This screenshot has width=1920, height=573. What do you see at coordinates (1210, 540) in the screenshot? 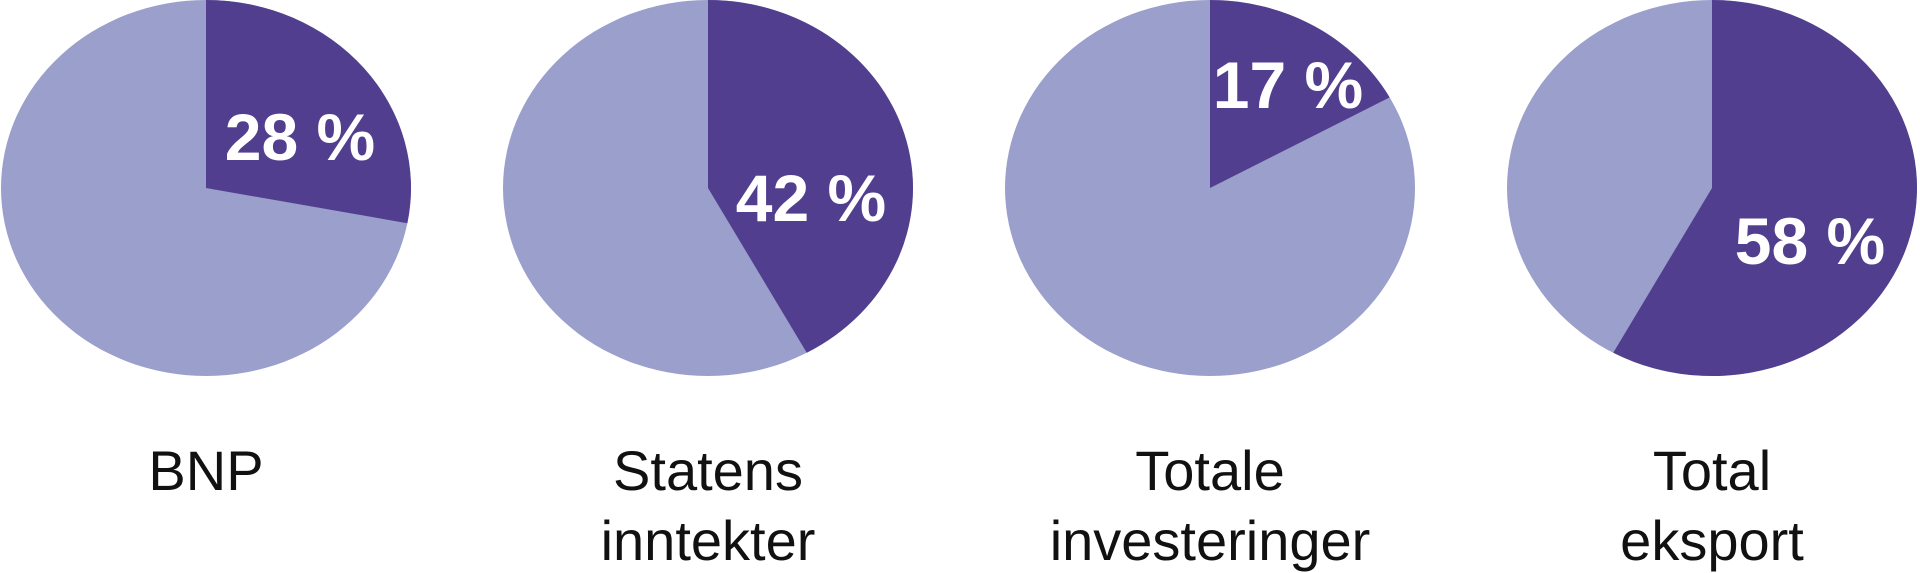
I see `category-label: investeringer` at bounding box center [1210, 540].